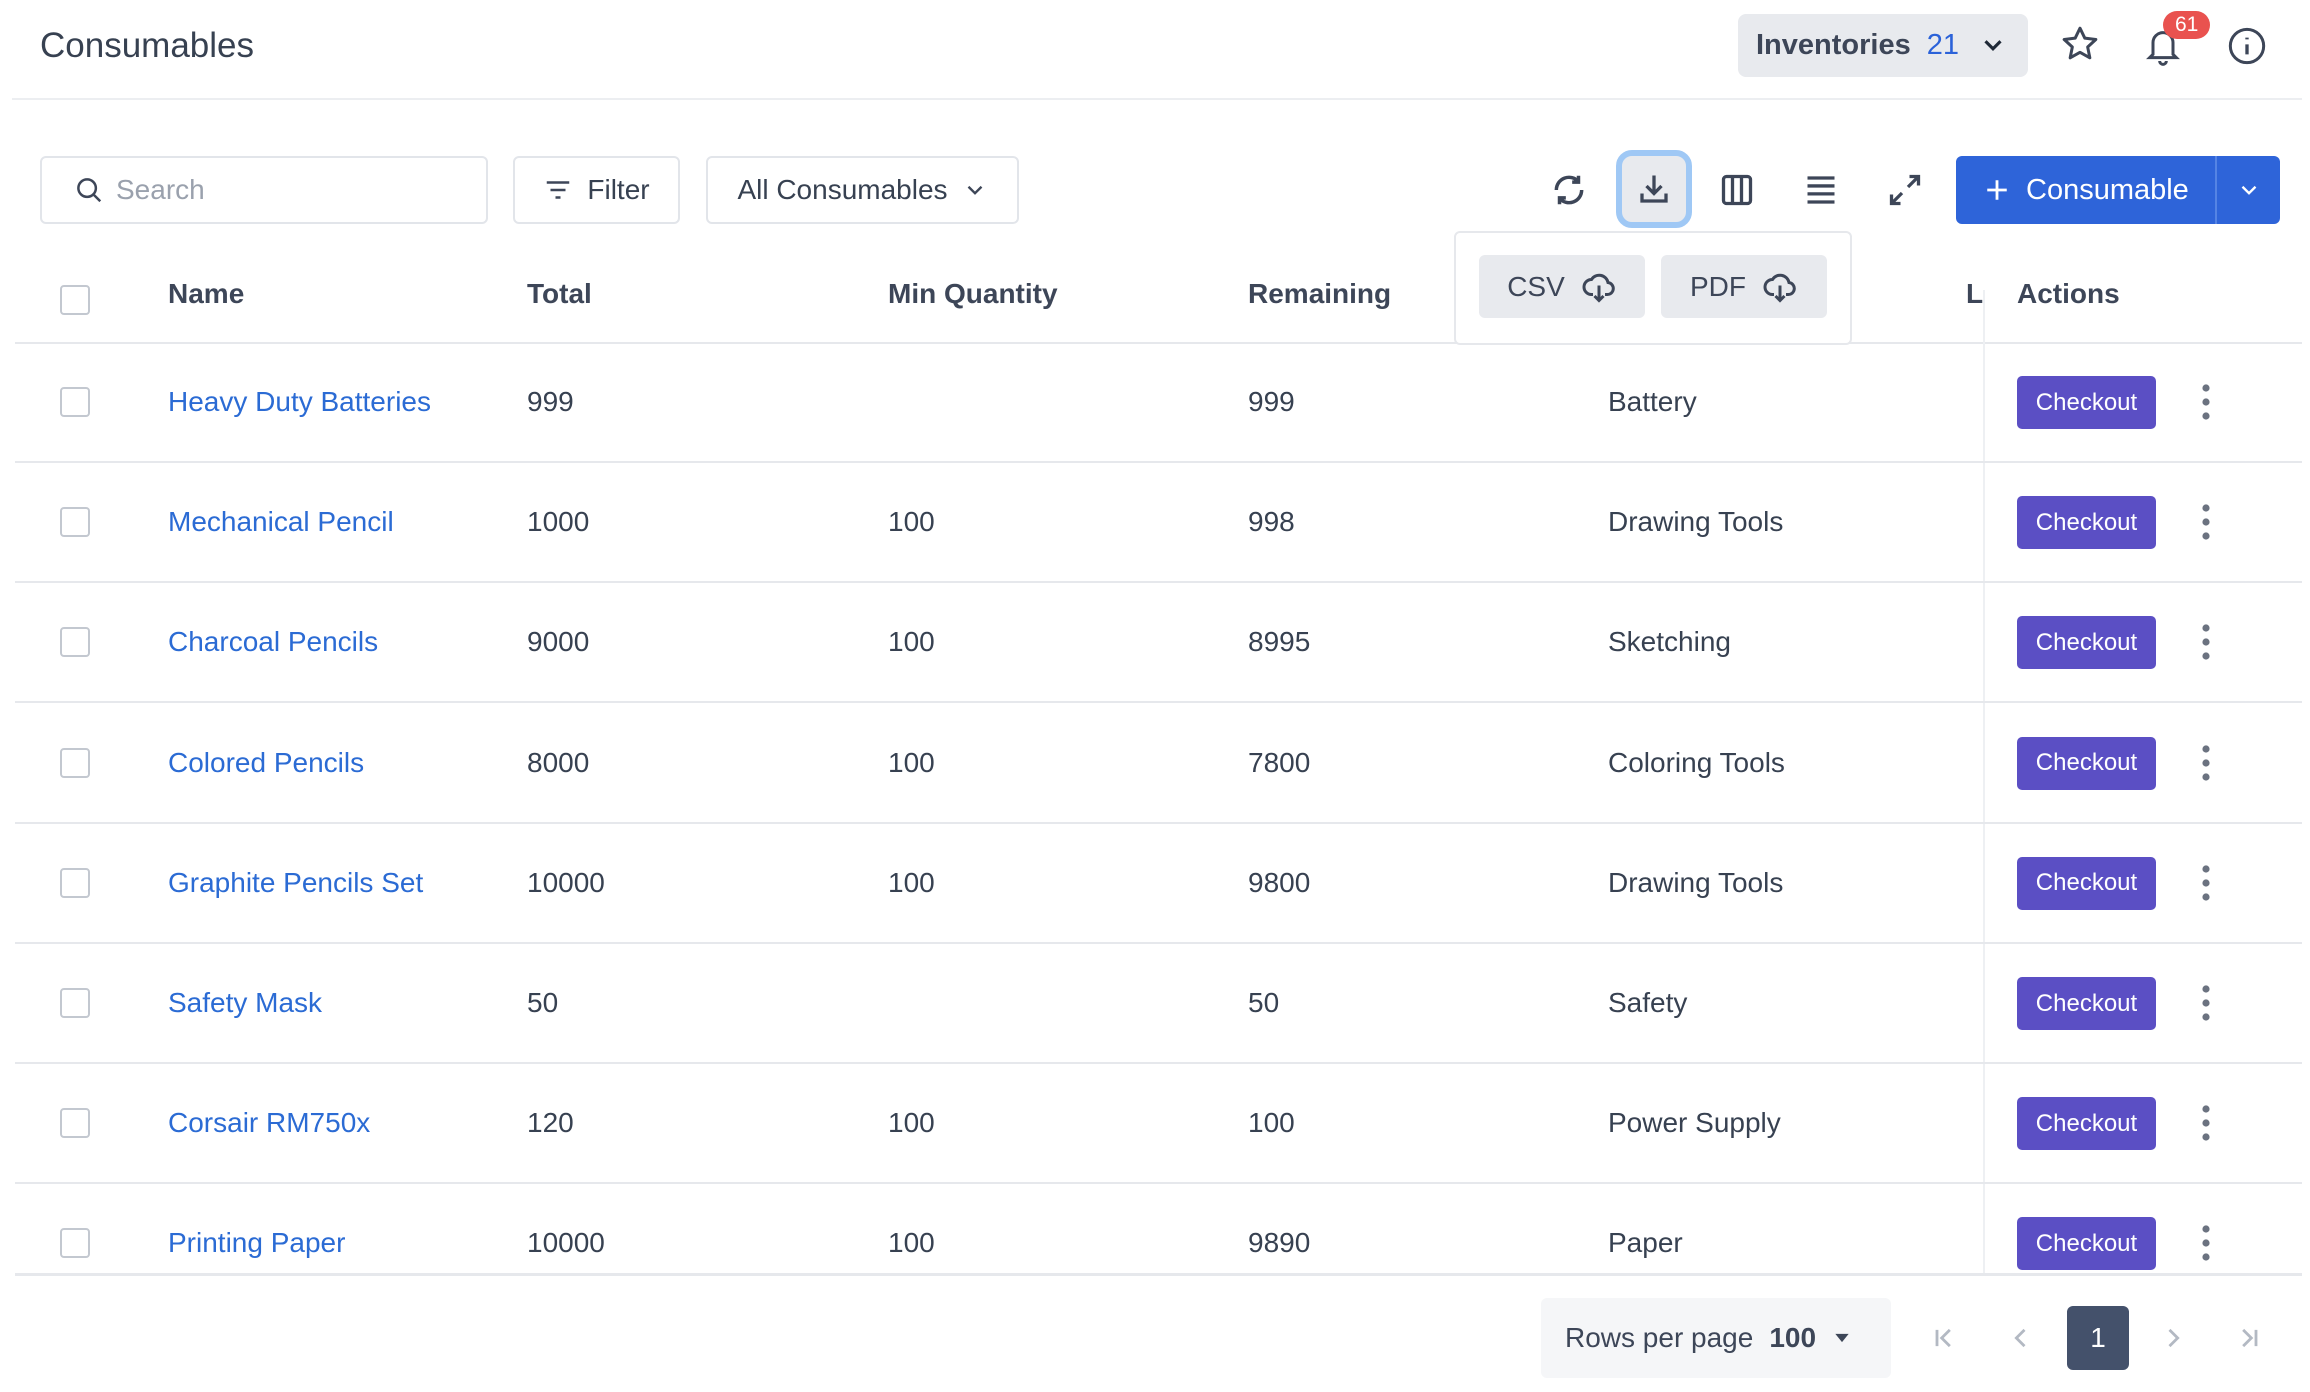 The height and width of the screenshot is (1392, 2310). What do you see at coordinates (2098, 1338) in the screenshot?
I see `page-button-1: 1` at bounding box center [2098, 1338].